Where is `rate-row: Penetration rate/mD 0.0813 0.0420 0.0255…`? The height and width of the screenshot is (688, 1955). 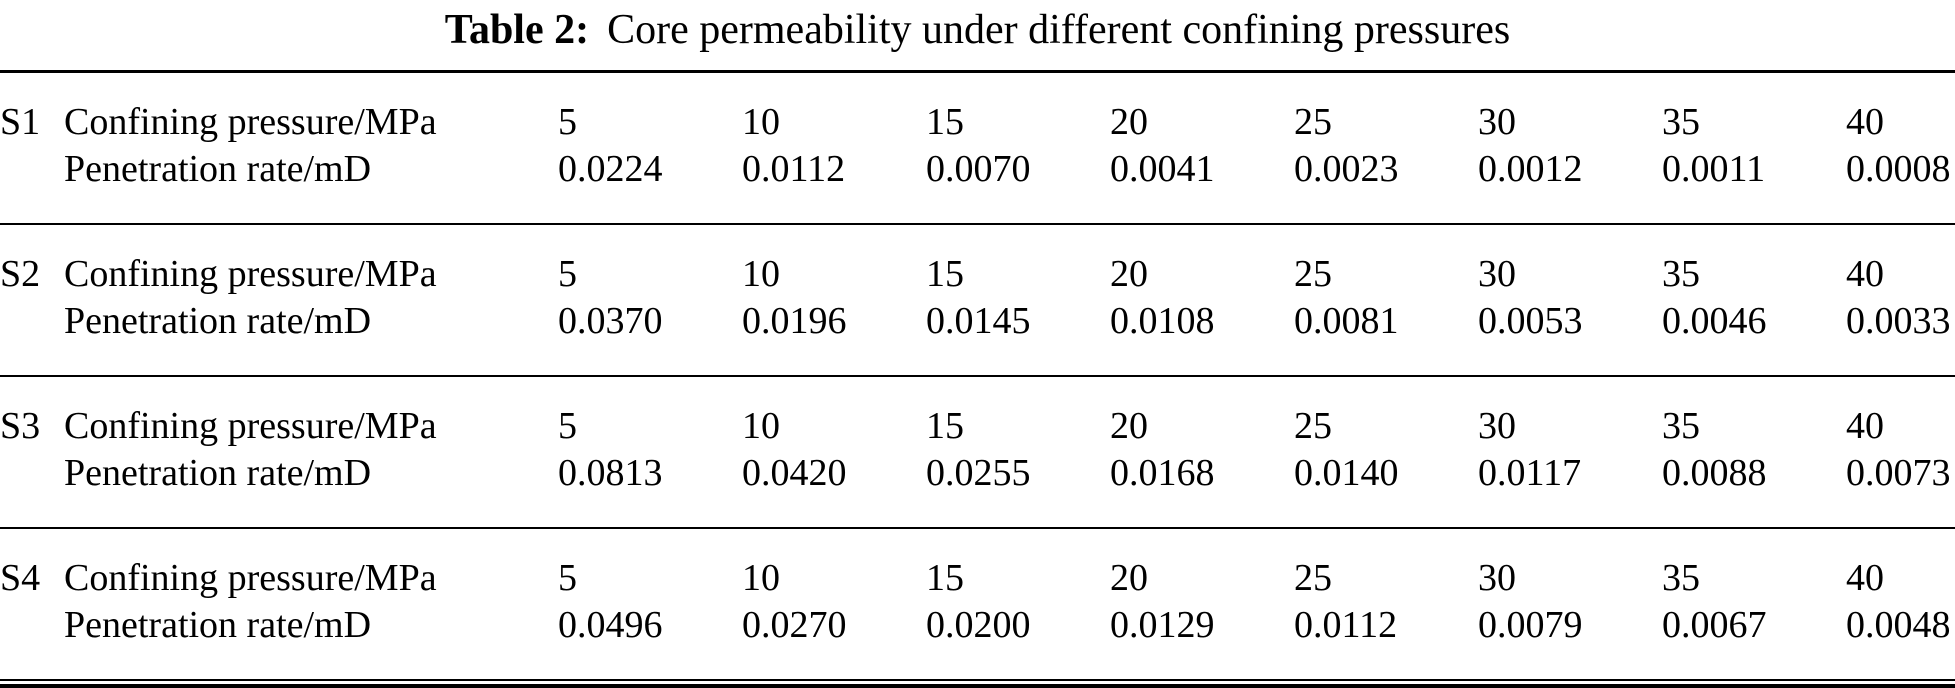
rate-row: Penetration rate/mD 0.0813 0.0420 0.0255… is located at coordinates (977, 489).